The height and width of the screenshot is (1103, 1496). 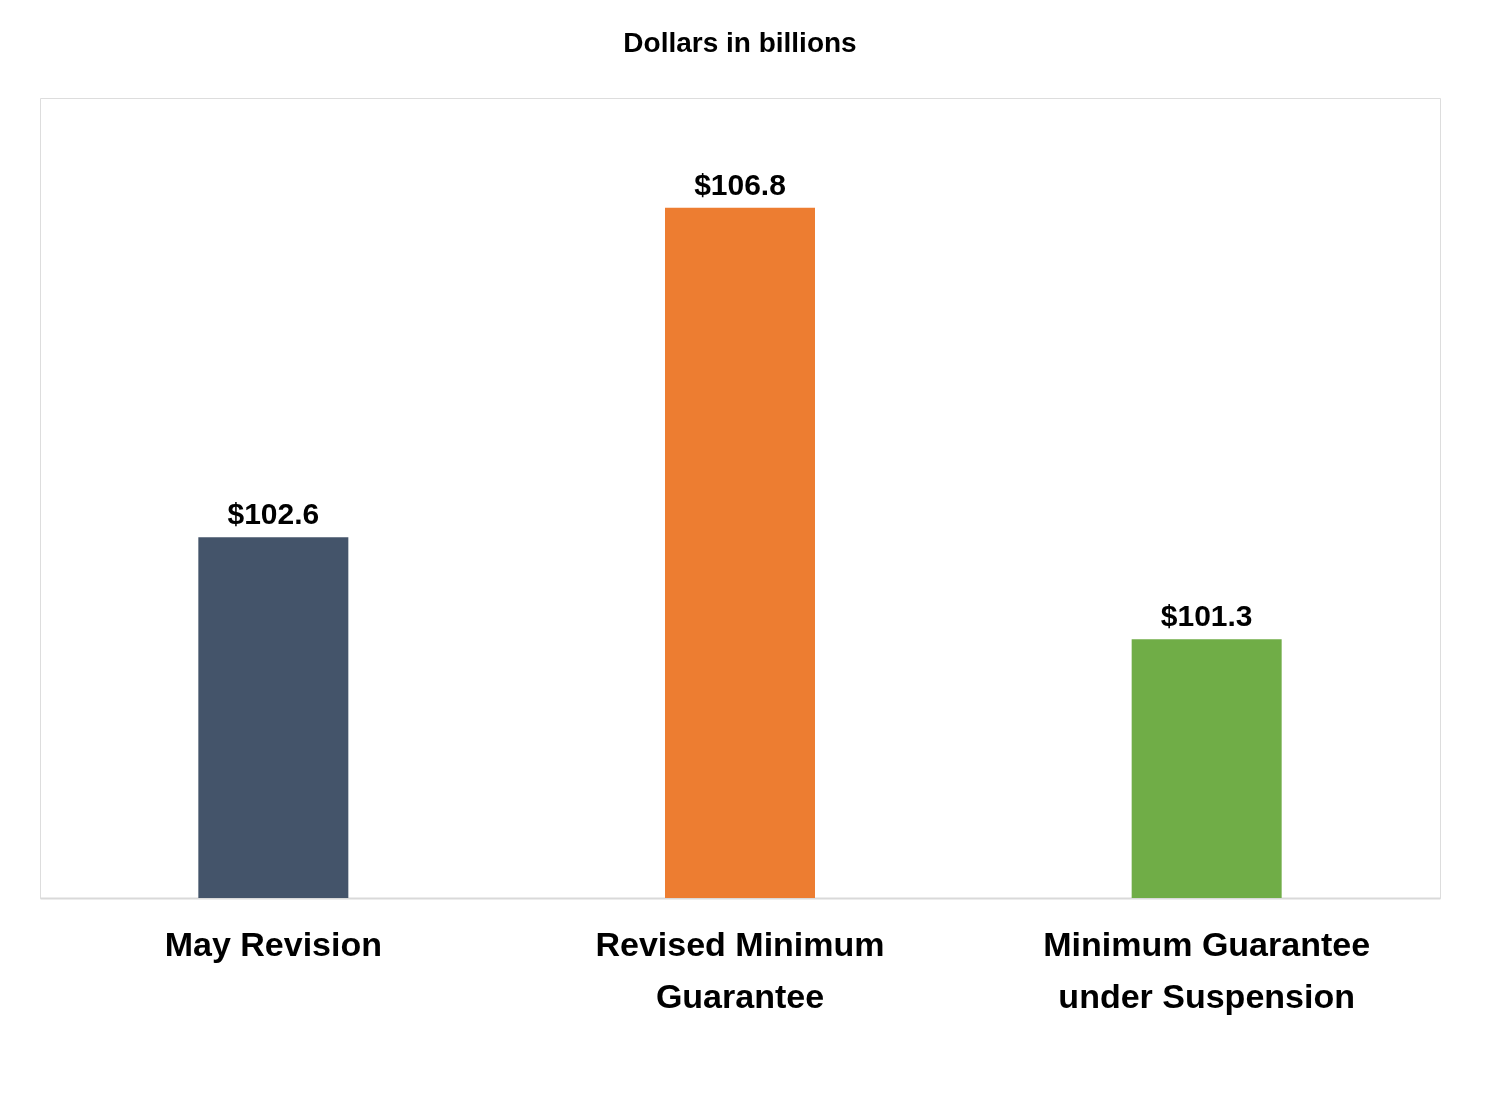 What do you see at coordinates (1207, 969) in the screenshot?
I see `x-tick-label: Minimum Guarantee under Suspension` at bounding box center [1207, 969].